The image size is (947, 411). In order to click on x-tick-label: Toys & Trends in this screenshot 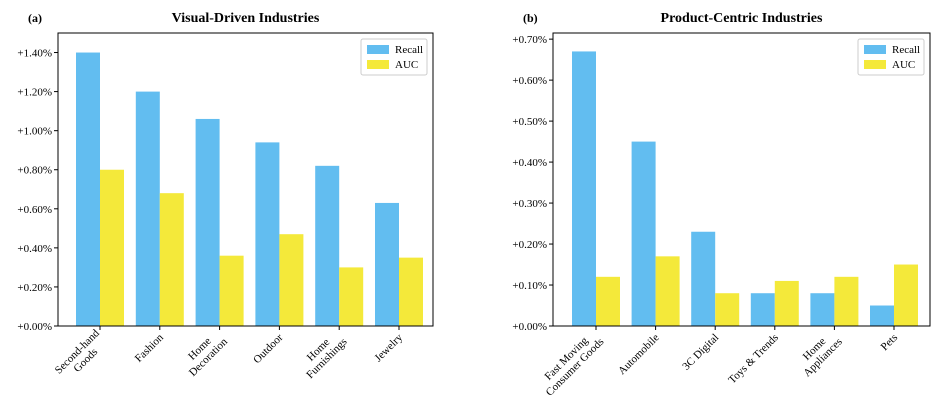, I will do `click(753, 359)`.